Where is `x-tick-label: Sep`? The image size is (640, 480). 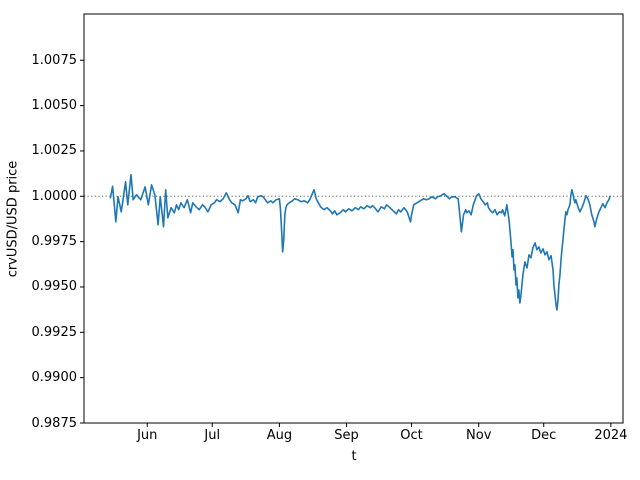
x-tick-label: Sep is located at coordinates (346, 435).